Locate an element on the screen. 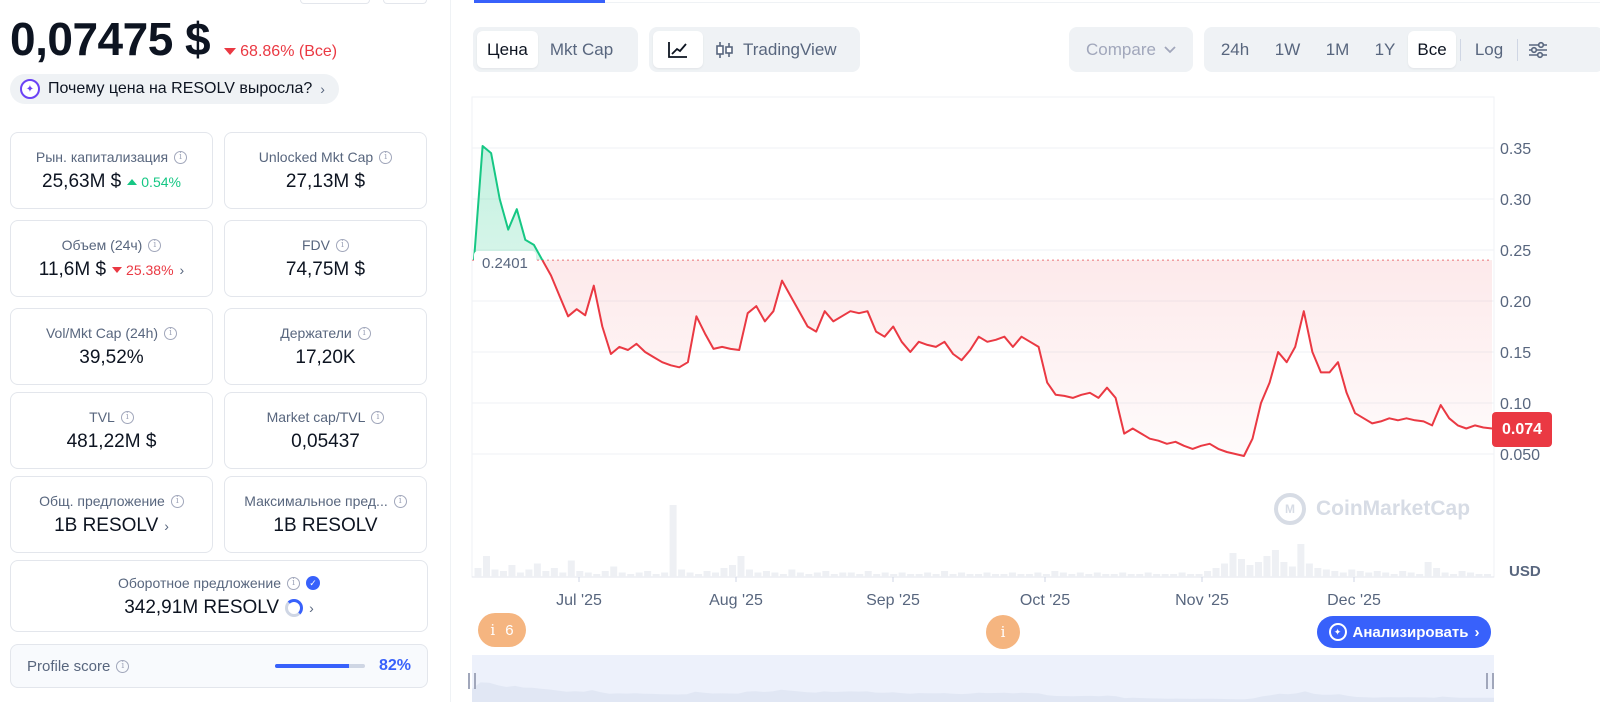 The height and width of the screenshot is (702, 1600). stat-card-holders: Держатели i 17,20K is located at coordinates (325, 346).